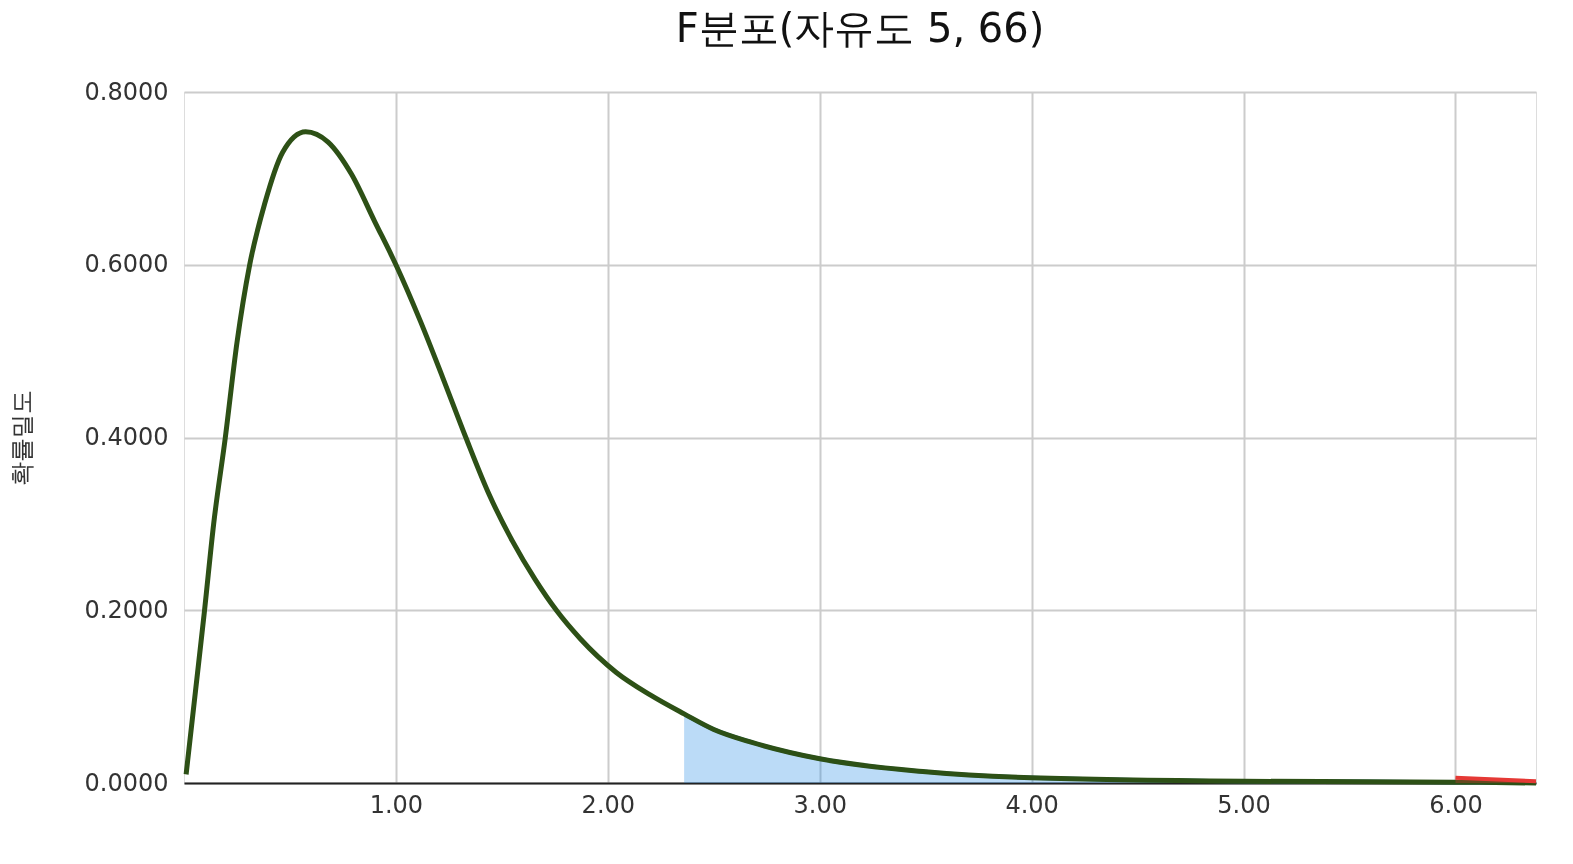 The image size is (1573, 864). What do you see at coordinates (1244, 804) in the screenshot?
I see `x-tick-label: 5.00` at bounding box center [1244, 804].